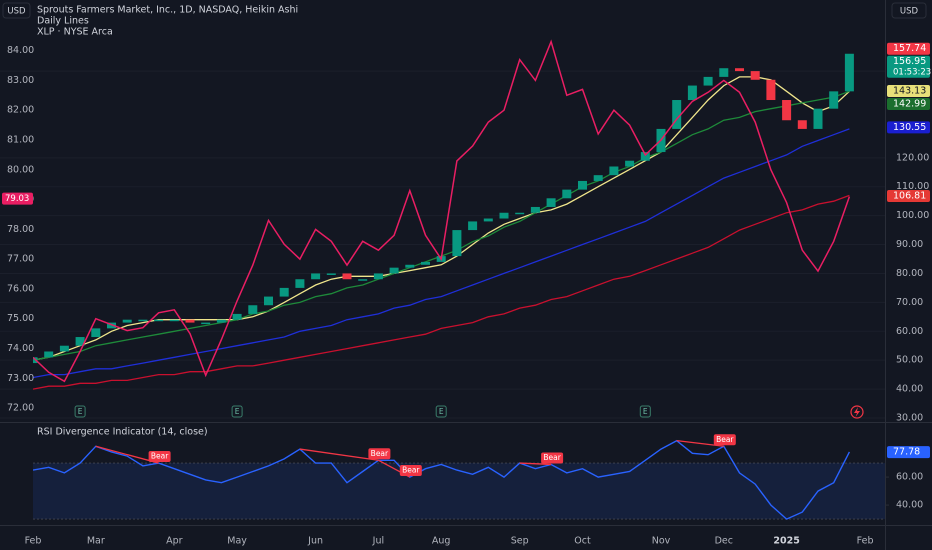 The width and height of the screenshot is (932, 550). I want to click on currency-left: USD, so click(16, 12).